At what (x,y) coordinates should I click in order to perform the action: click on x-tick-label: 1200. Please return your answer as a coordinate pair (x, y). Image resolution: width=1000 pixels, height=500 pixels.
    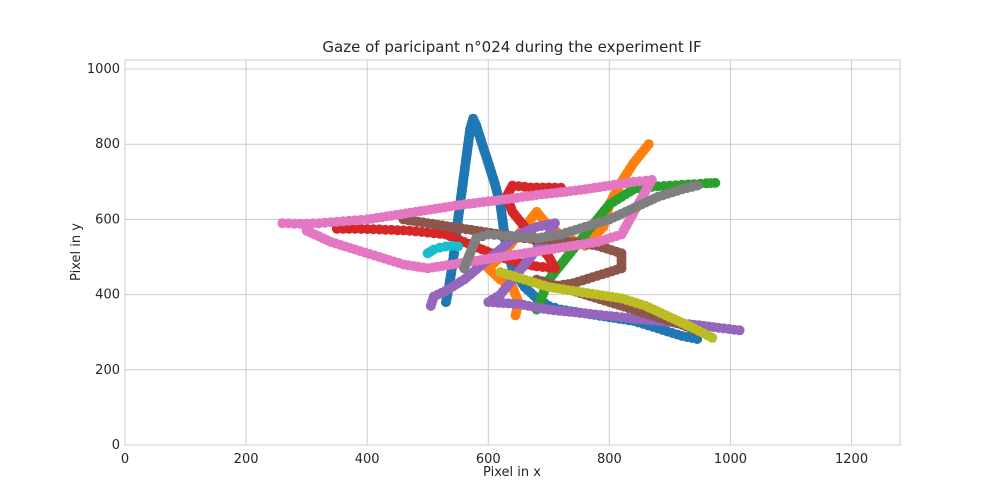
    Looking at the image, I should click on (851, 459).